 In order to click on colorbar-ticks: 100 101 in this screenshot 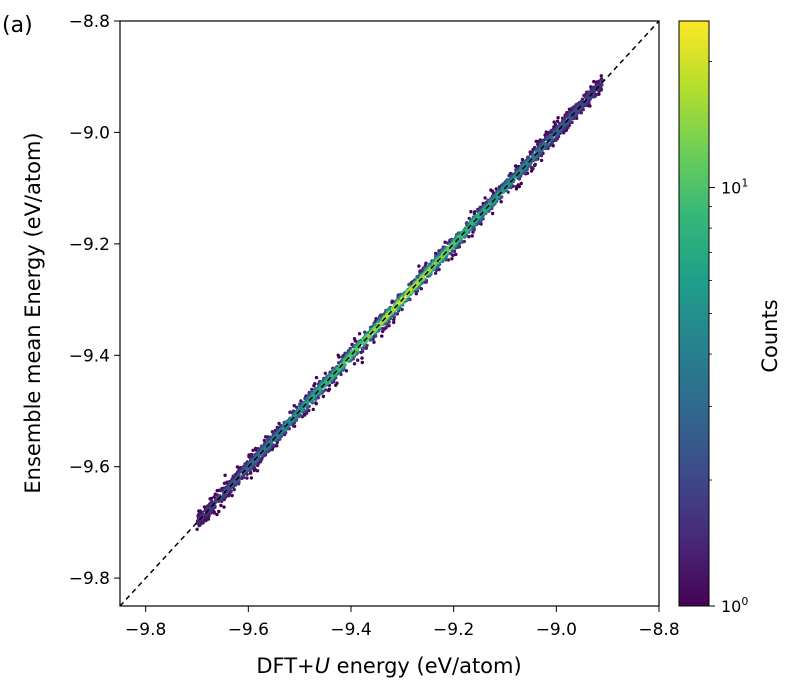, I will do `click(728, 338)`.